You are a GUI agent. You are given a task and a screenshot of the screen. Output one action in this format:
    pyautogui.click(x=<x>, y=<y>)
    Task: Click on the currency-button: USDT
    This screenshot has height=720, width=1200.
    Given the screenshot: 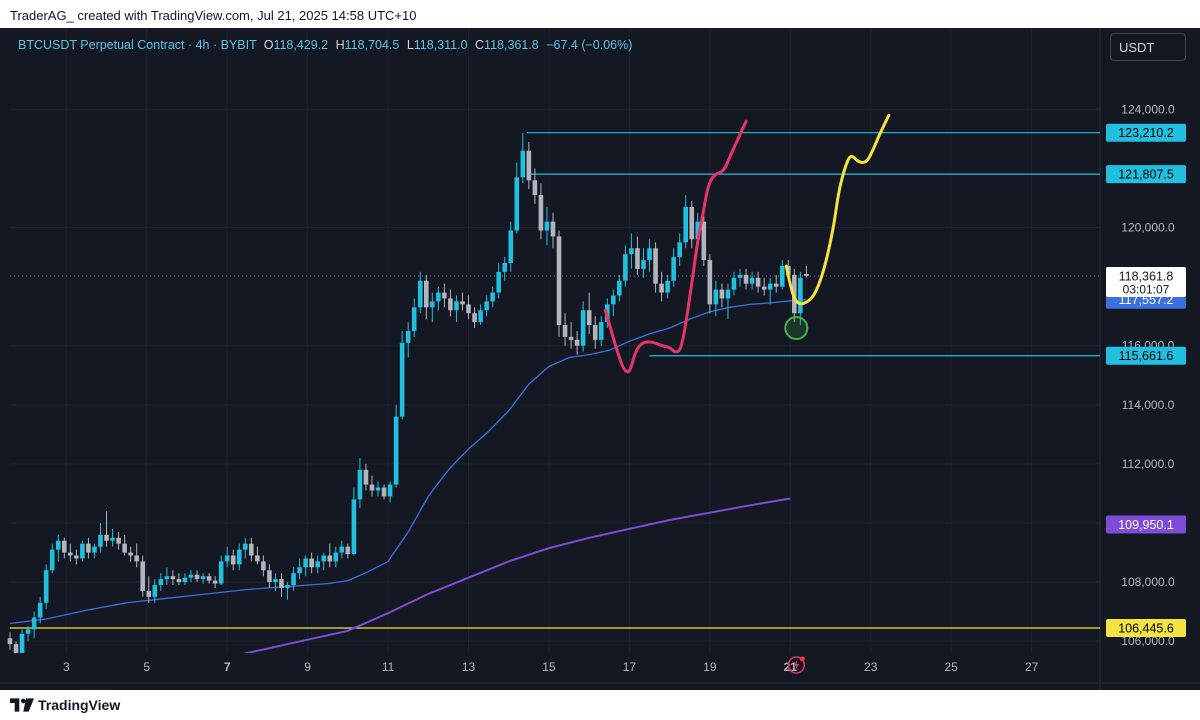 What is the action you would take?
    pyautogui.click(x=1148, y=47)
    